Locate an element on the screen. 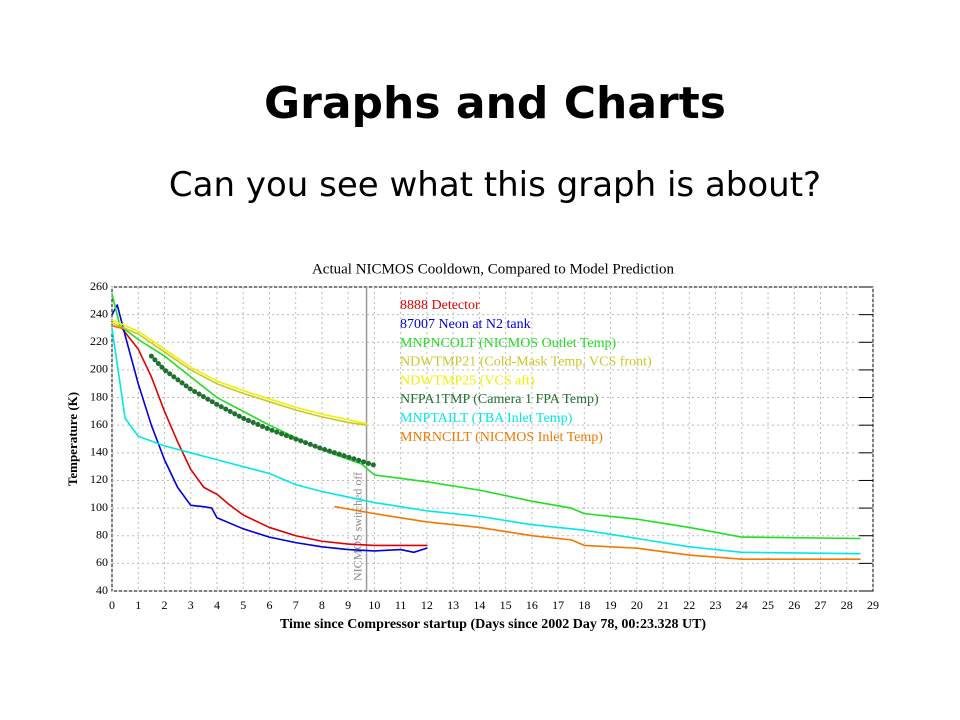 The image size is (960, 720). x-tick-label: 15 is located at coordinates (506, 605).